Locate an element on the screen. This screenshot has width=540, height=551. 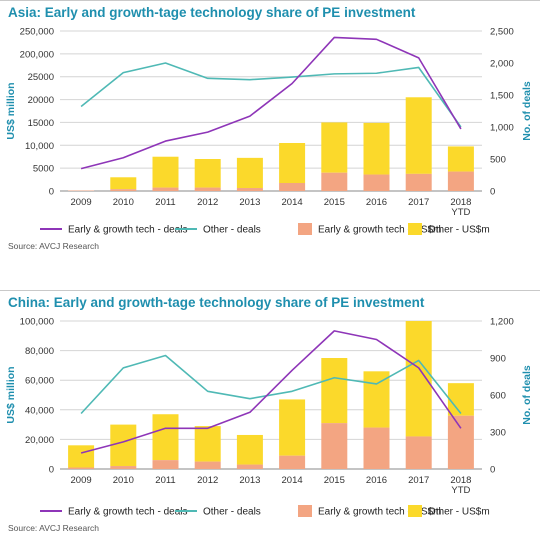
y-tick-label: 40,000 is located at coordinates (39, 410).